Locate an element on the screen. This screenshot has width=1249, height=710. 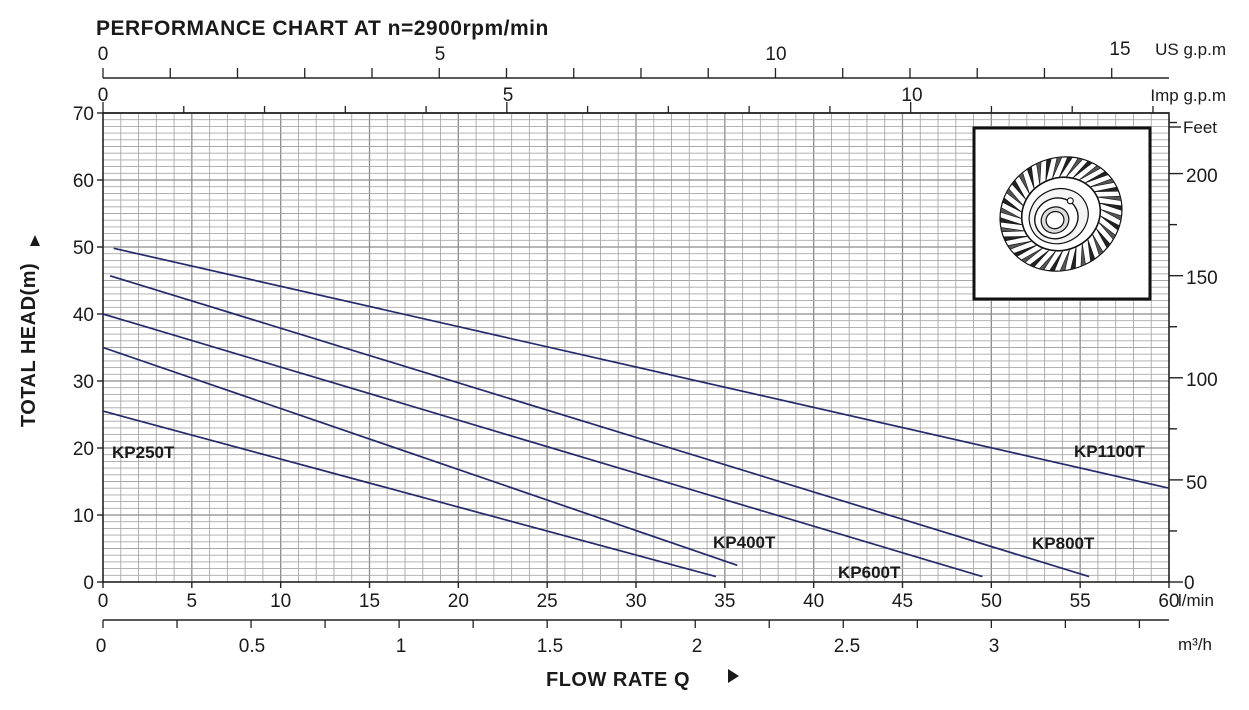
chart-title: PERFORMANCE CHART AT n=2900rpm/min is located at coordinates (322, 28).